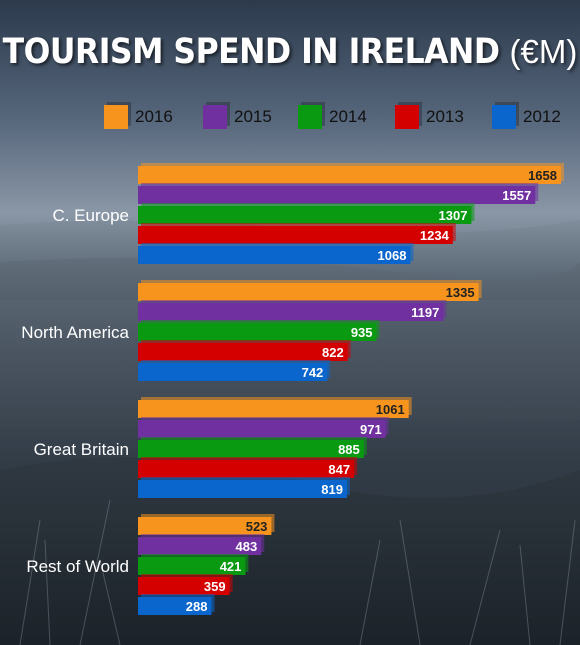 The image size is (580, 645). I want to click on legend-item-2012: 2012, so click(526, 117).